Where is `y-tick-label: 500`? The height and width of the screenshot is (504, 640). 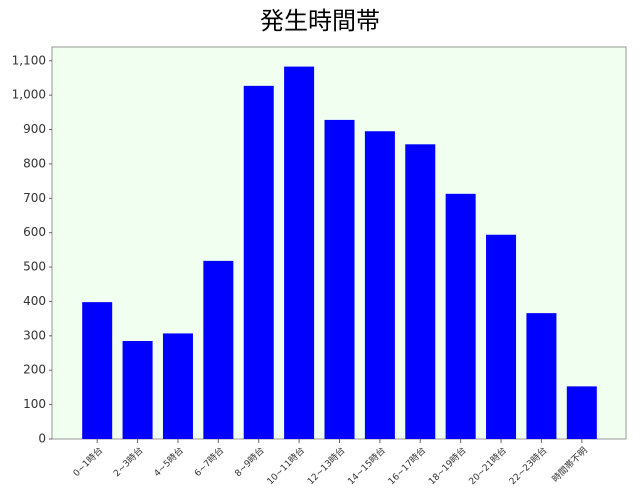 y-tick-label: 500 is located at coordinates (34, 267).